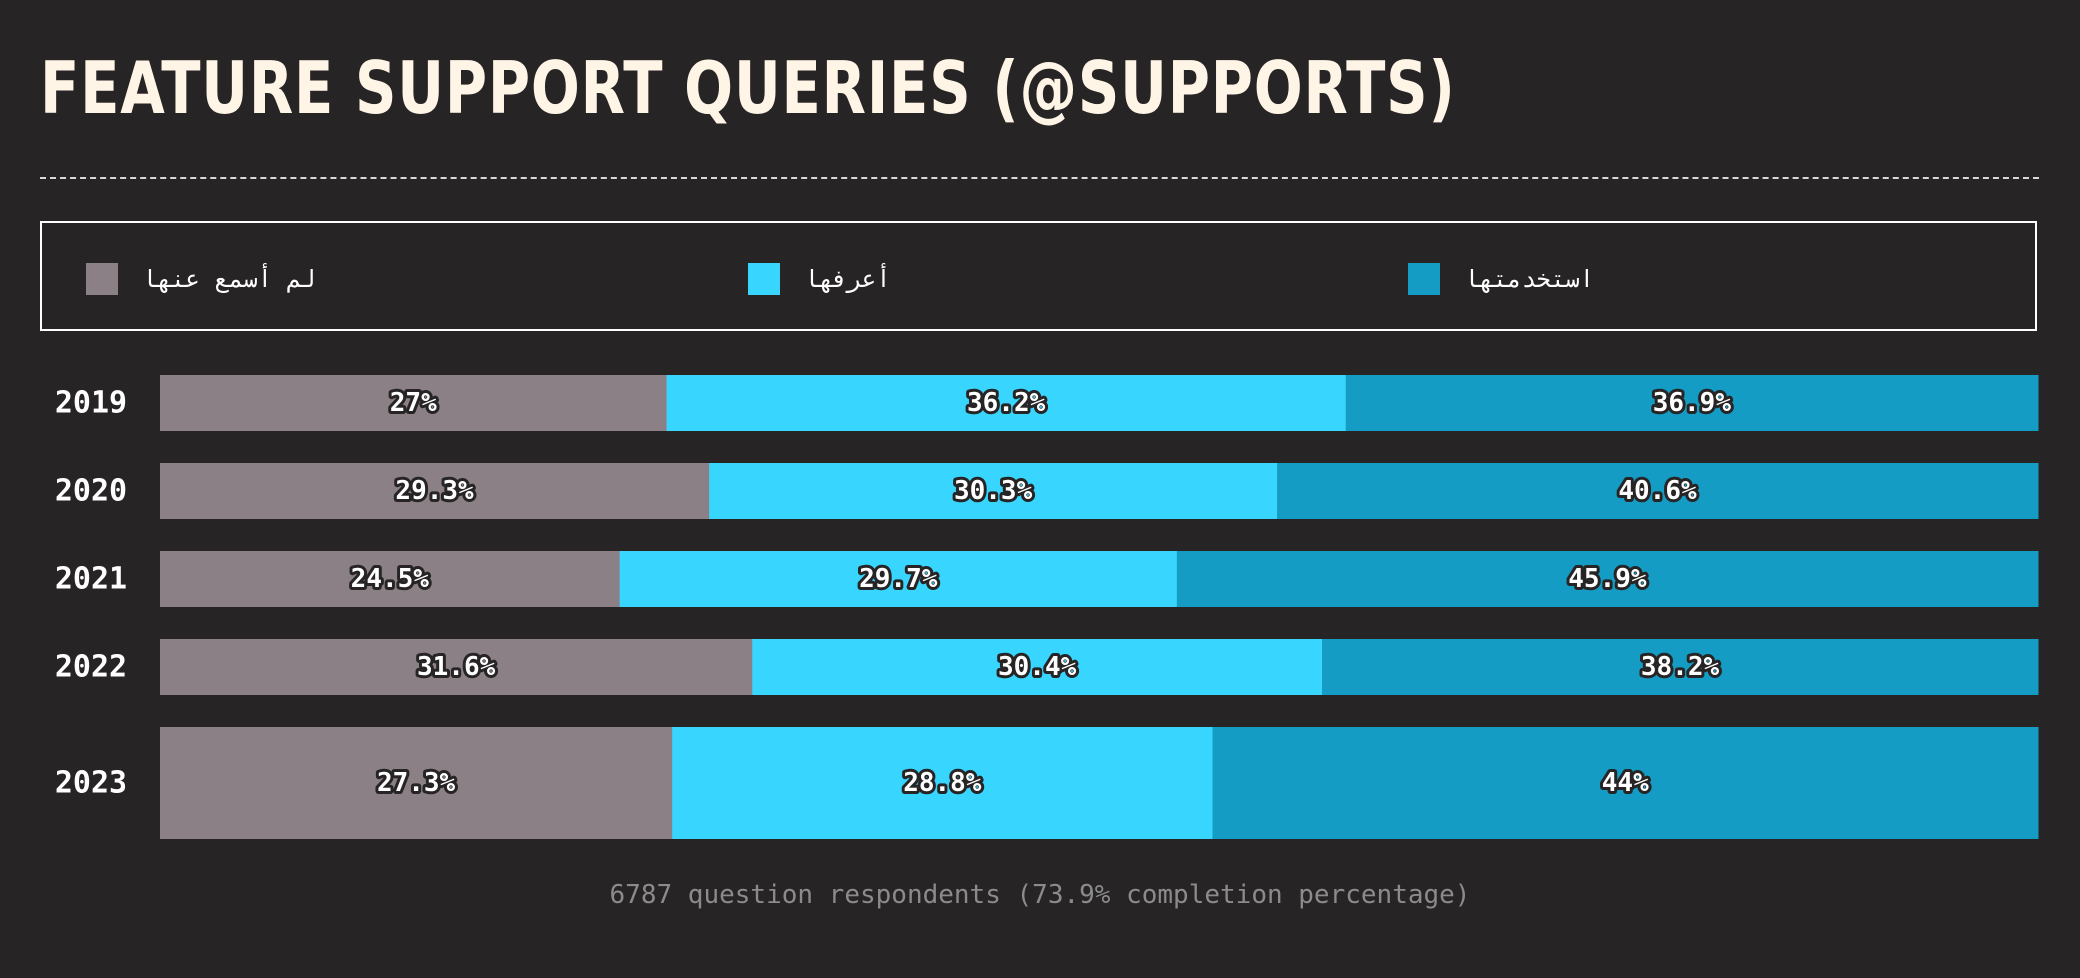  Describe the element at coordinates (91, 783) in the screenshot. I see `year-label-2023: 2023` at that location.